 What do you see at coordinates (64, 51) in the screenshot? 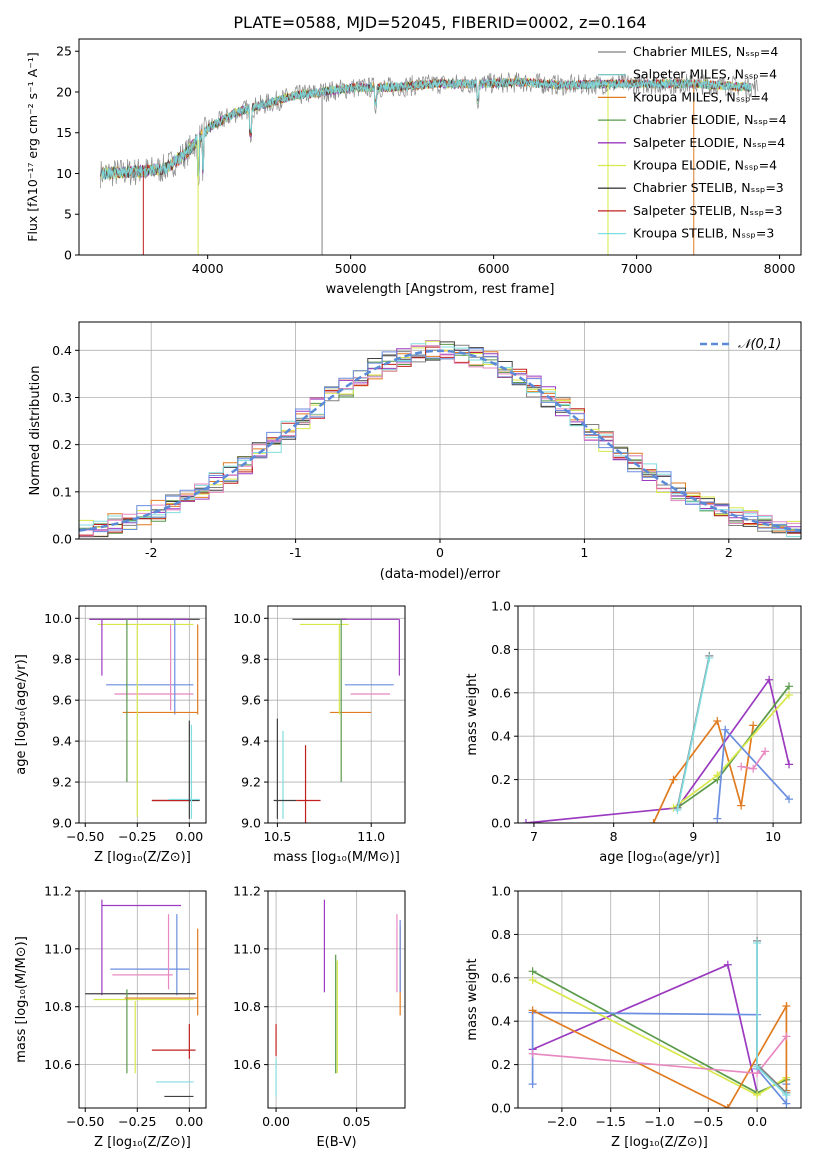
I see `y-tick-label: 25` at bounding box center [64, 51].